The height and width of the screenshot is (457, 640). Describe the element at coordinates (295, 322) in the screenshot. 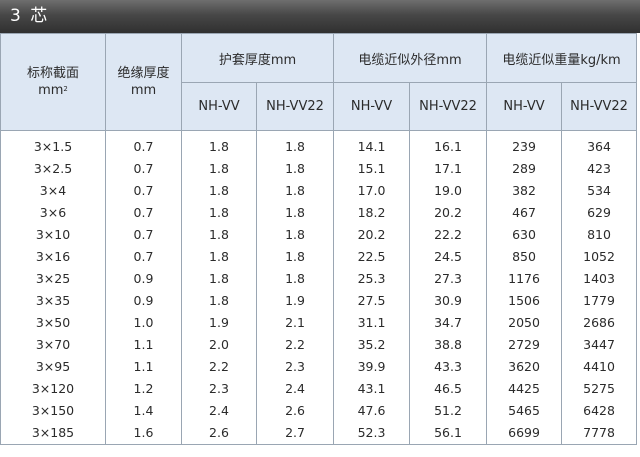

I see `cell-sheath-nh-vv22: 2.1` at that location.